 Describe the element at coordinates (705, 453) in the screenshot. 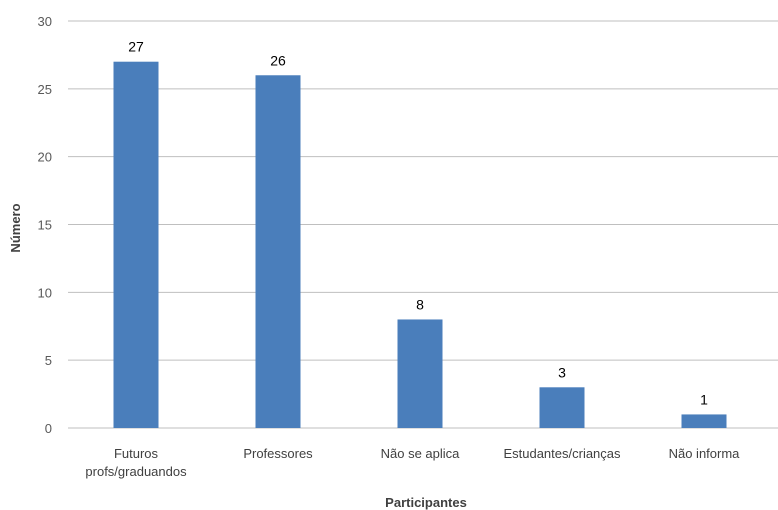

I see `category-label: Não informa` at that location.